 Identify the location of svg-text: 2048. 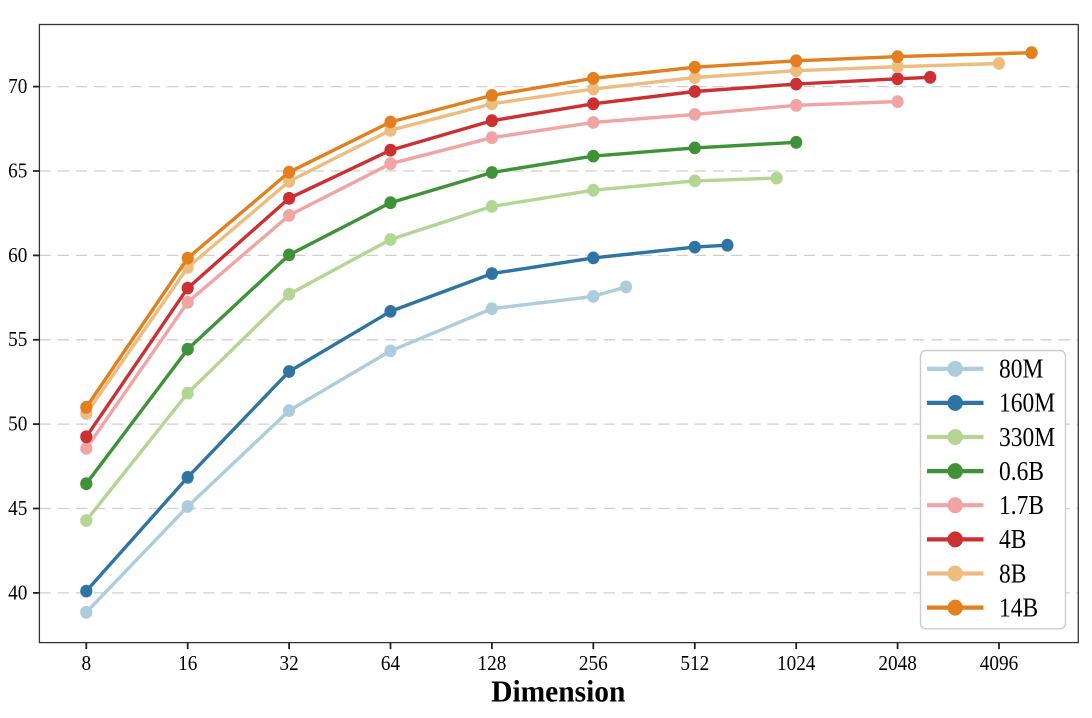
(897, 664).